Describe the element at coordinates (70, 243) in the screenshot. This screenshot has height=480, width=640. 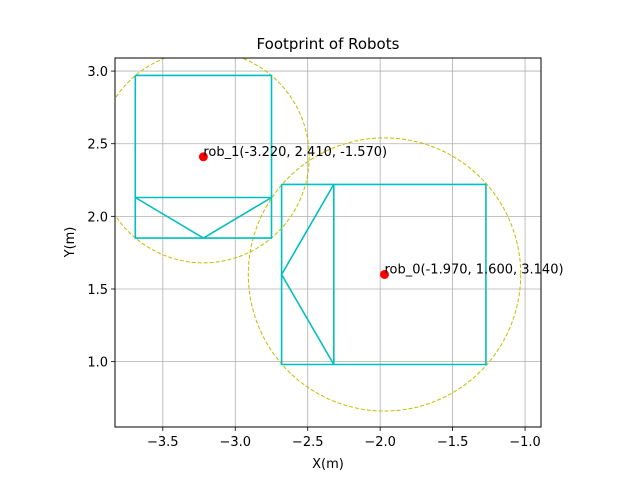
I see `y-axis-label: Y(m)` at that location.